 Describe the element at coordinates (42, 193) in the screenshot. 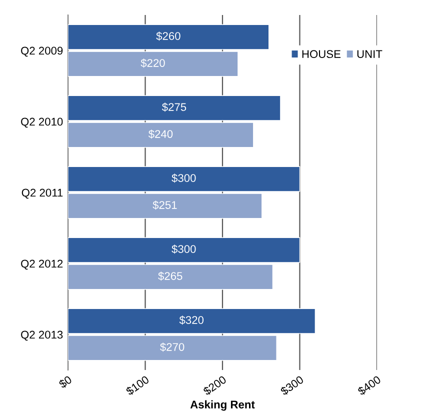

I see `y-tick-label: Q2 2011` at that location.